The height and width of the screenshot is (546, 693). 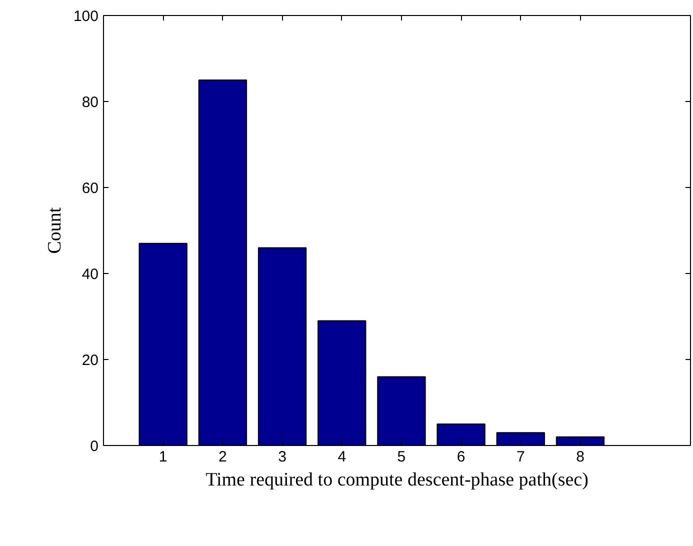 What do you see at coordinates (580, 457) in the screenshot?
I see `x-tick-label: 8` at bounding box center [580, 457].